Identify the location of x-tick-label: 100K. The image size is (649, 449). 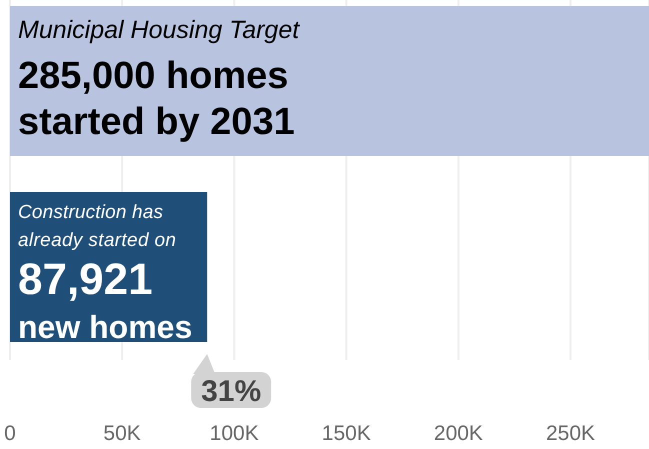
(234, 433).